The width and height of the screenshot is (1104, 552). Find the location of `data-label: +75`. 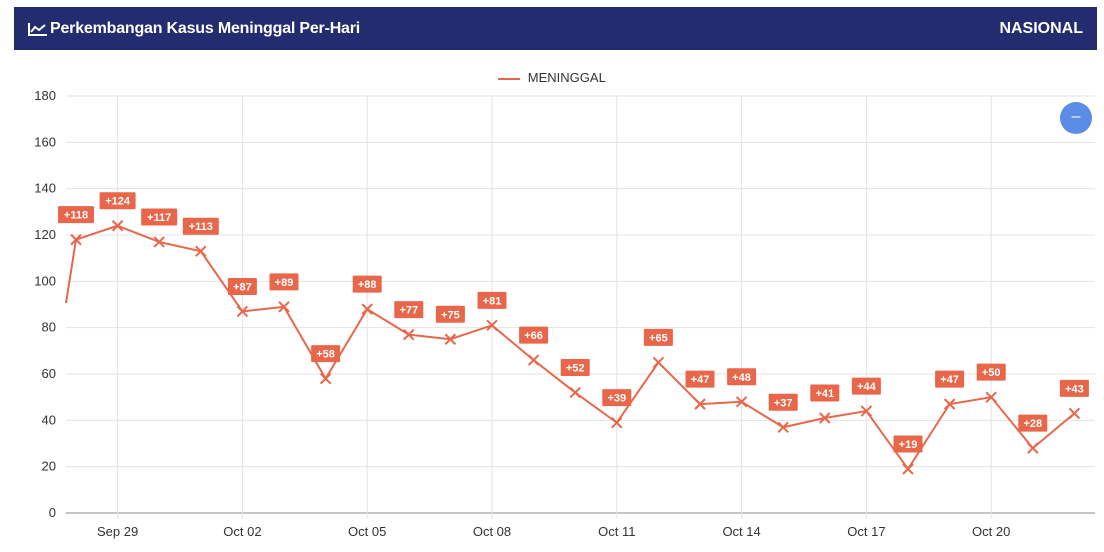

data-label: +75 is located at coordinates (450, 315).